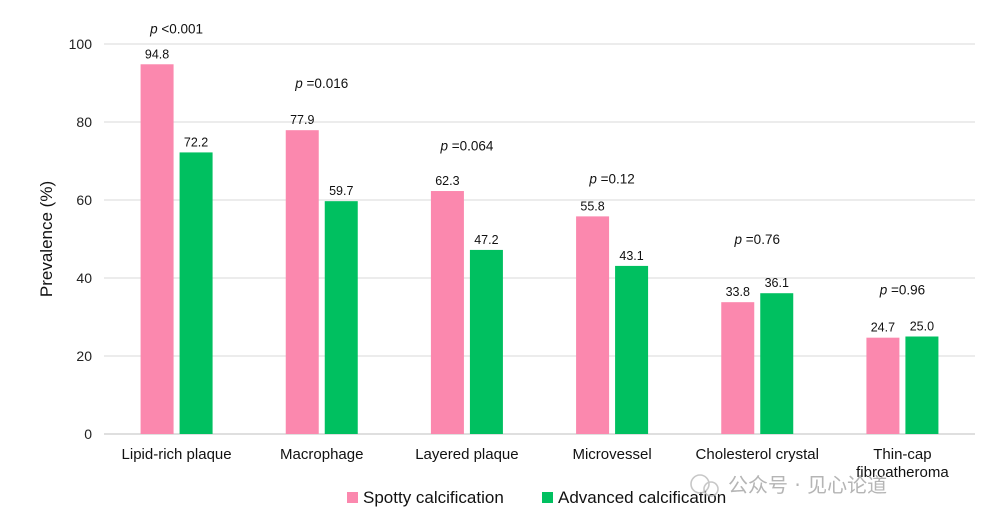 The image size is (987, 522). I want to click on legend-label-advanced: Advanced calcification, so click(642, 497).